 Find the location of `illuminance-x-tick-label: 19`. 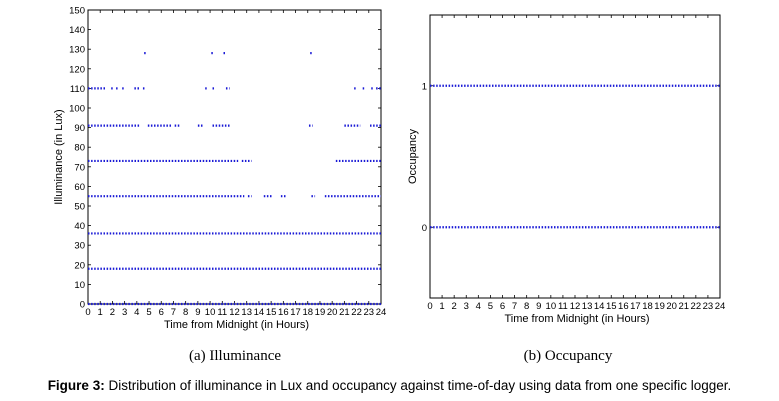

illuminance-x-tick-label: 19 is located at coordinates (320, 312).